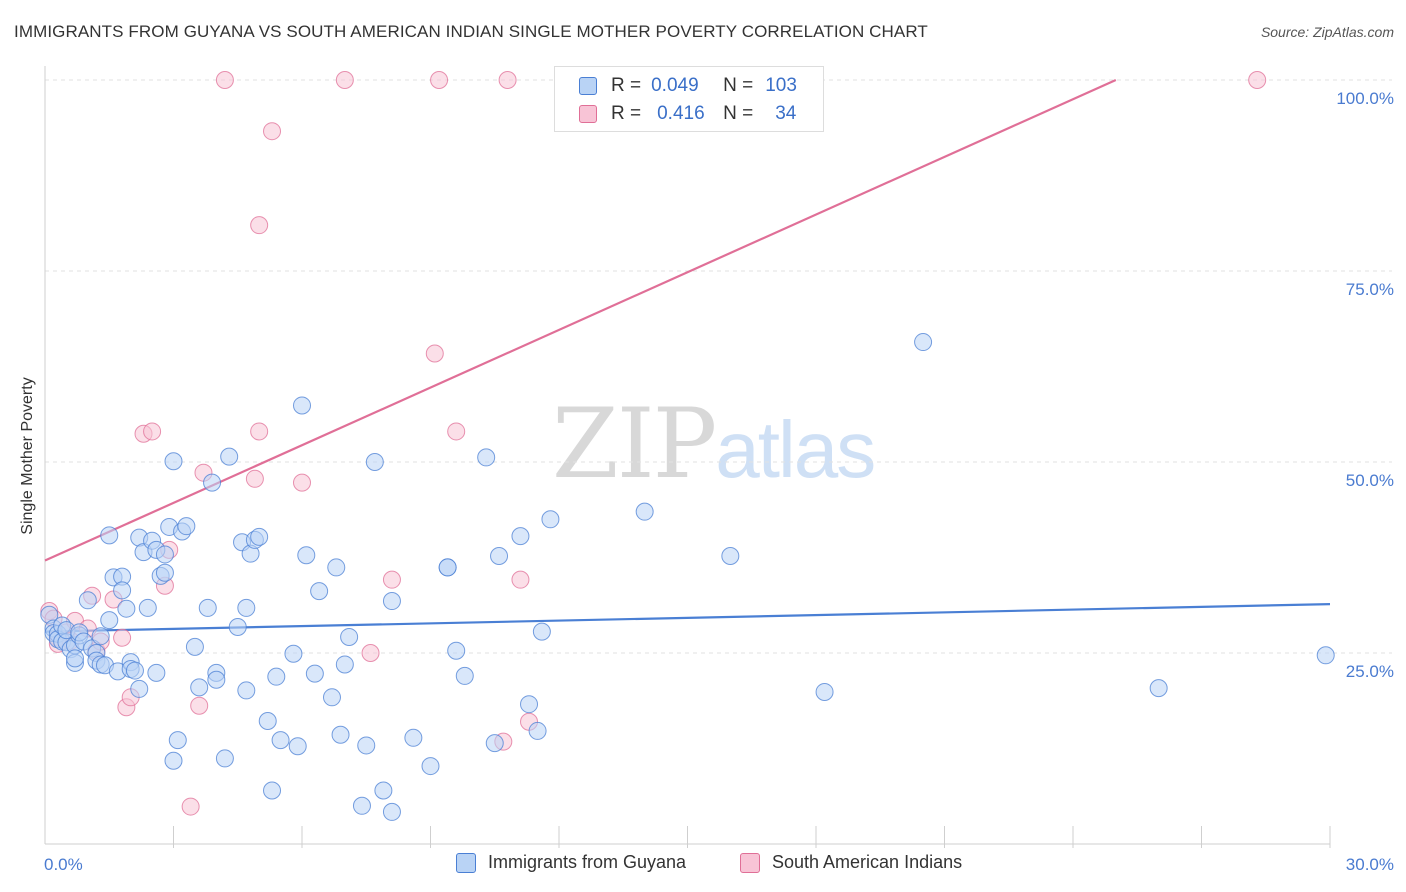  What do you see at coordinates (1370, 480) in the screenshot?
I see `y-tick-label: 50.0%` at bounding box center [1370, 480].